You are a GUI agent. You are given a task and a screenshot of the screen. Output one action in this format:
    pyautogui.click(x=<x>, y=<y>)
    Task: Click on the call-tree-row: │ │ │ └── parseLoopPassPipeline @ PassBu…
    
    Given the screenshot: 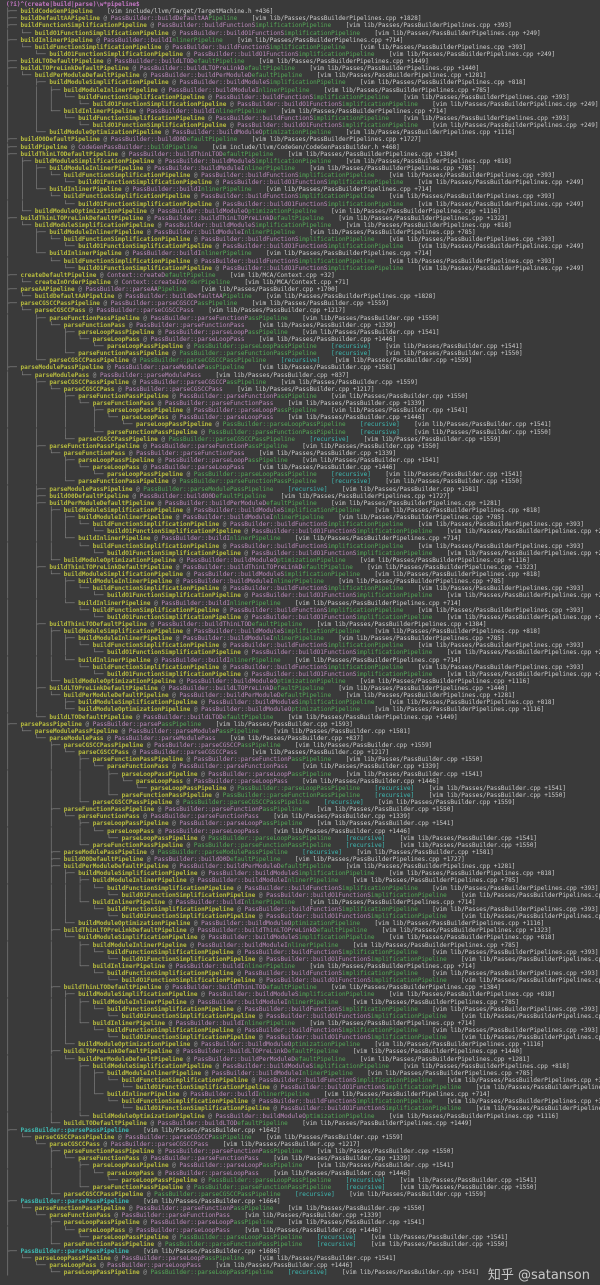 What is the action you would take?
    pyautogui.click(x=303, y=474)
    